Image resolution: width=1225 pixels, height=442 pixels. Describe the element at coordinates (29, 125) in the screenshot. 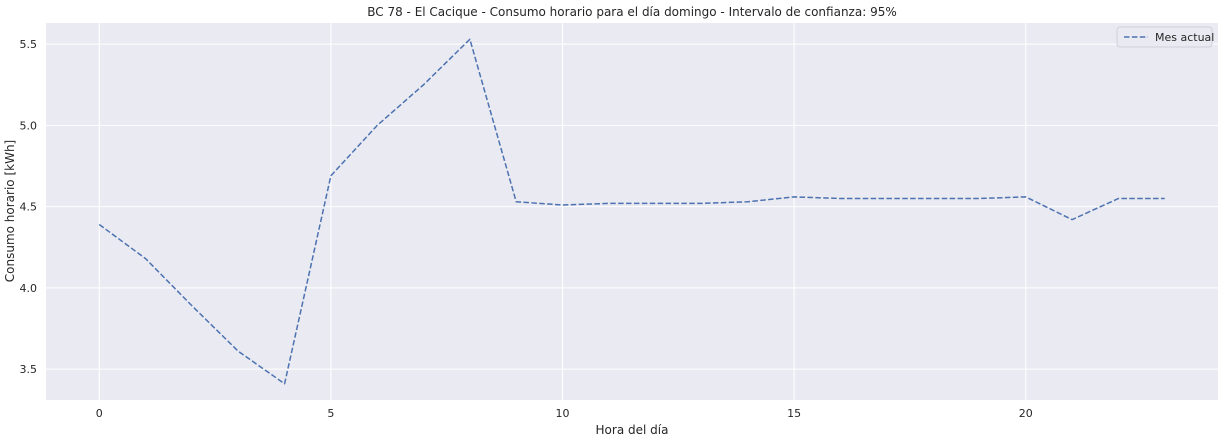

I see `y-tick-label: 5.0` at that location.